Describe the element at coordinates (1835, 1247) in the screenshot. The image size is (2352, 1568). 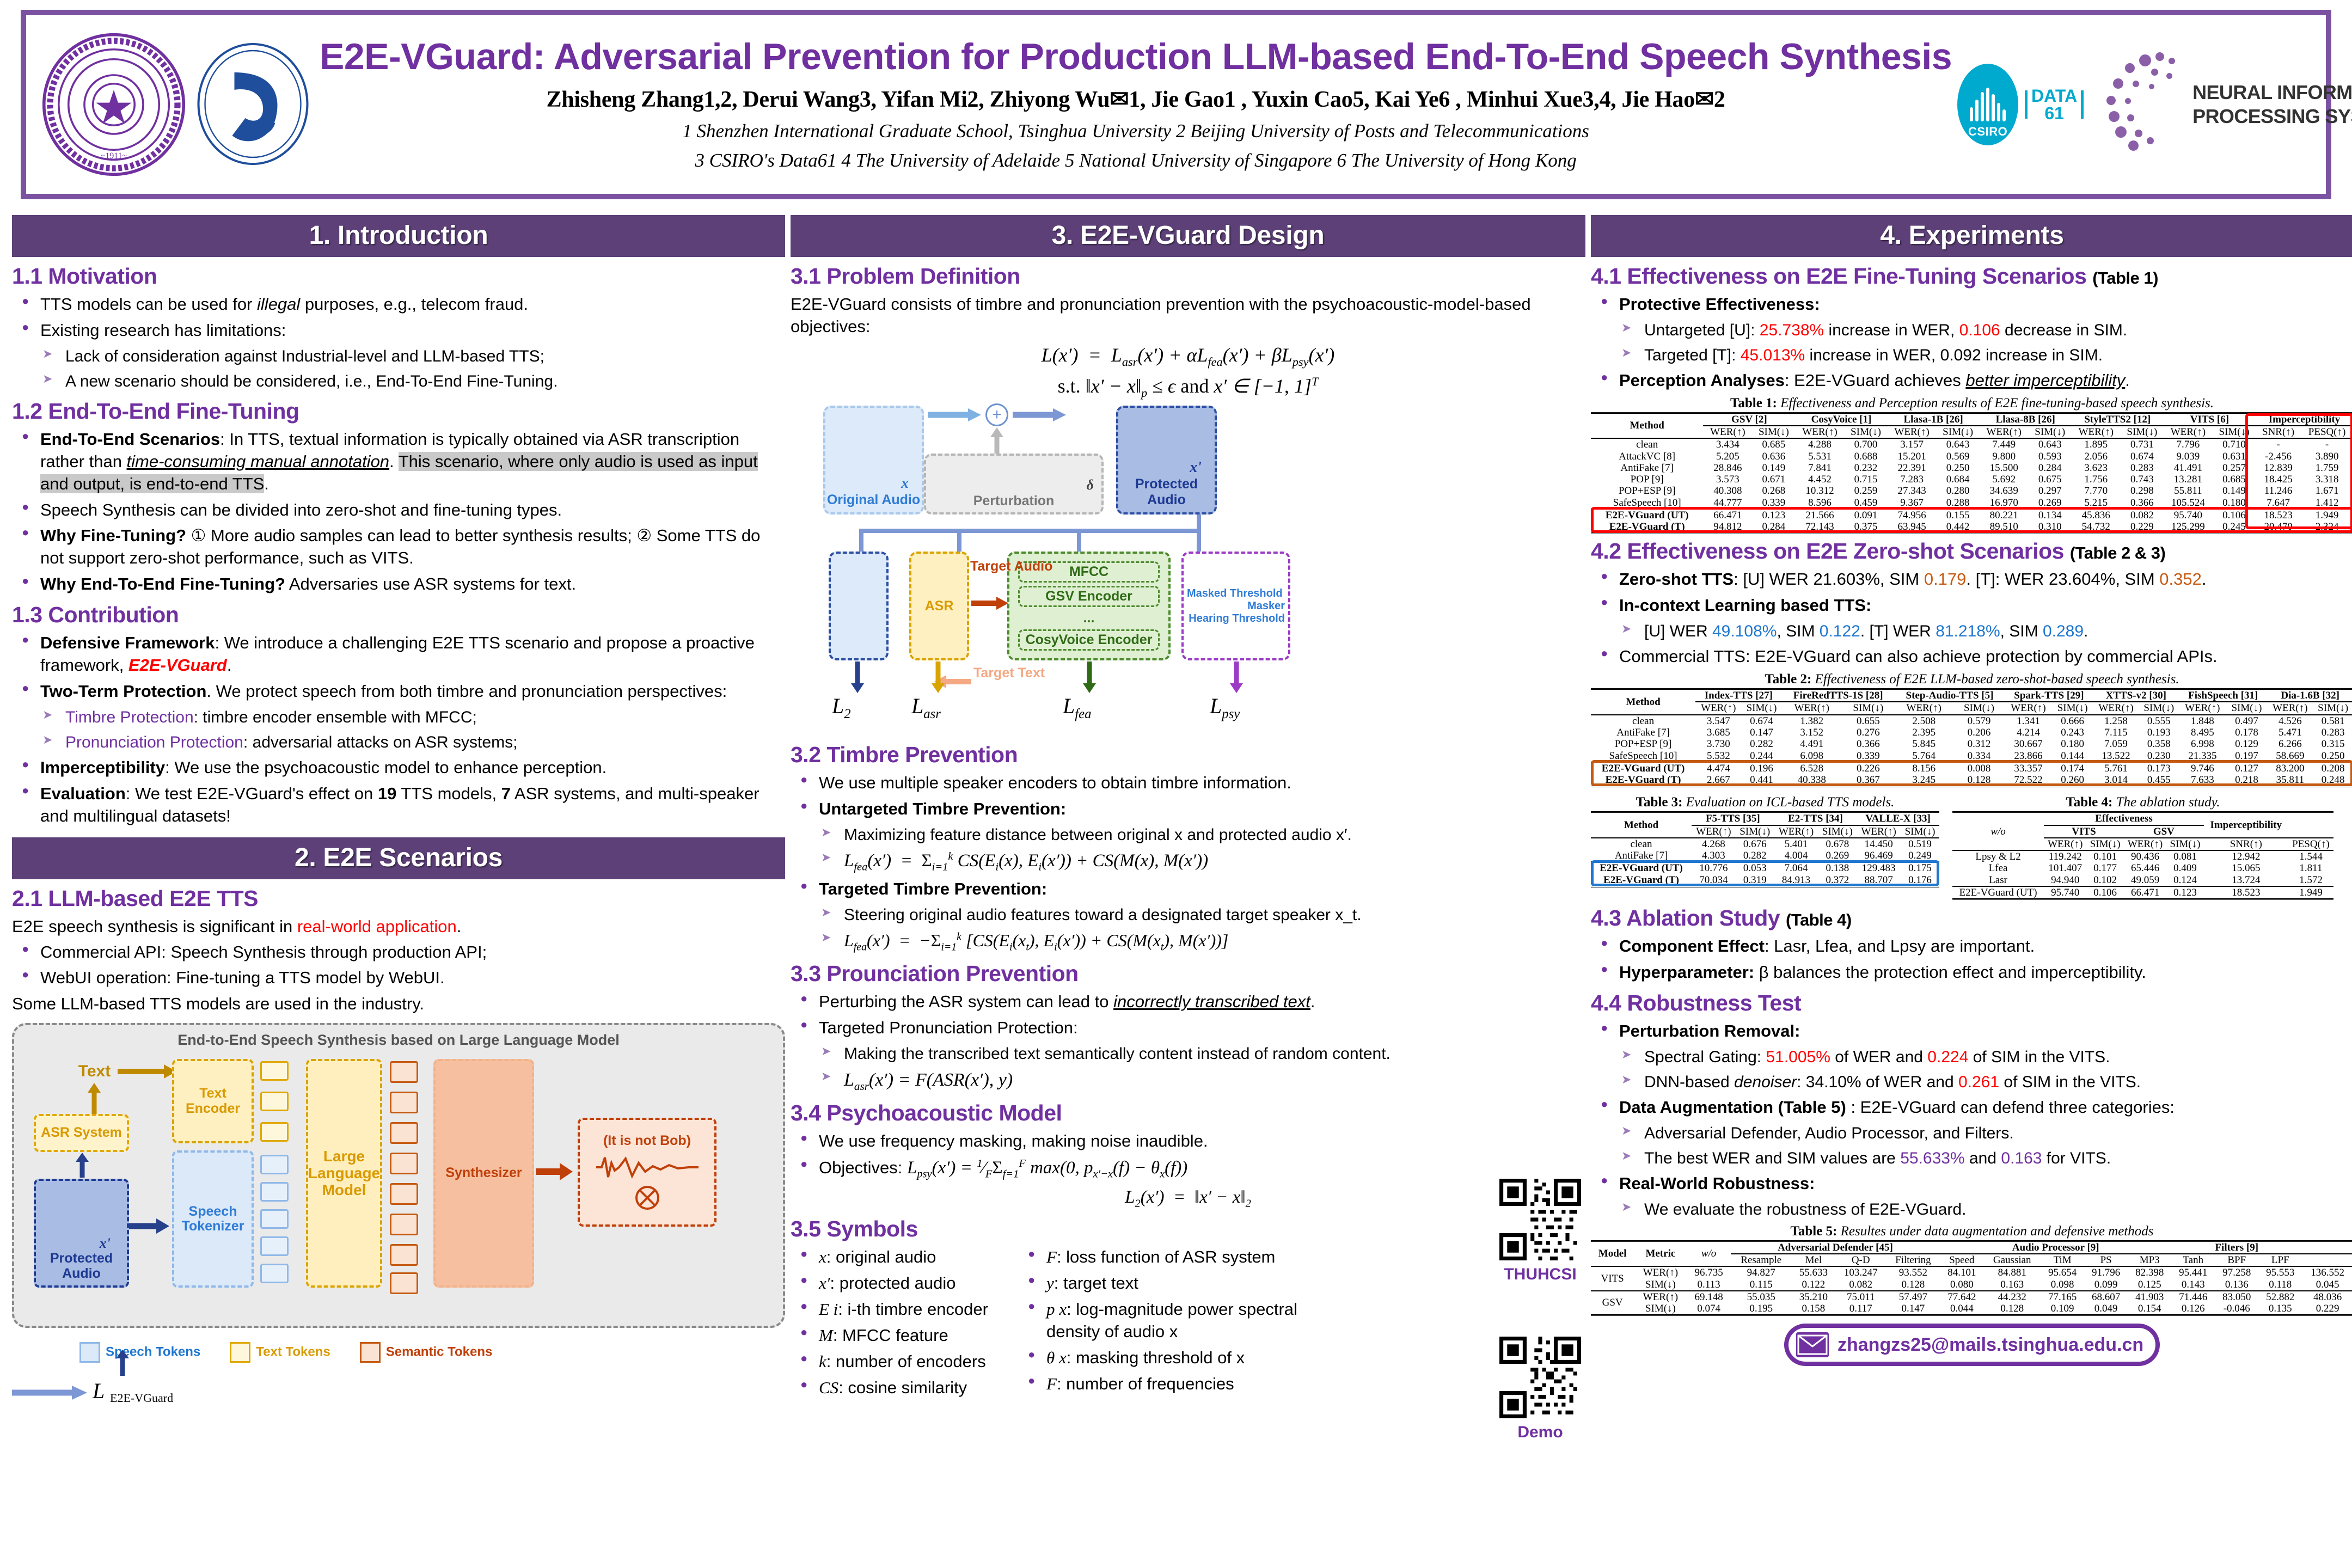
I see `table5-group: Adversarial Defender [45]` at that location.